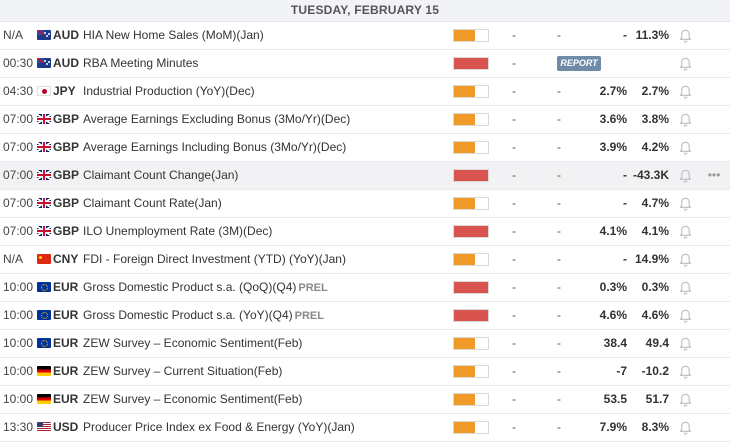 The image size is (730, 442). I want to click on event-time: 04:30, so click(18, 91).